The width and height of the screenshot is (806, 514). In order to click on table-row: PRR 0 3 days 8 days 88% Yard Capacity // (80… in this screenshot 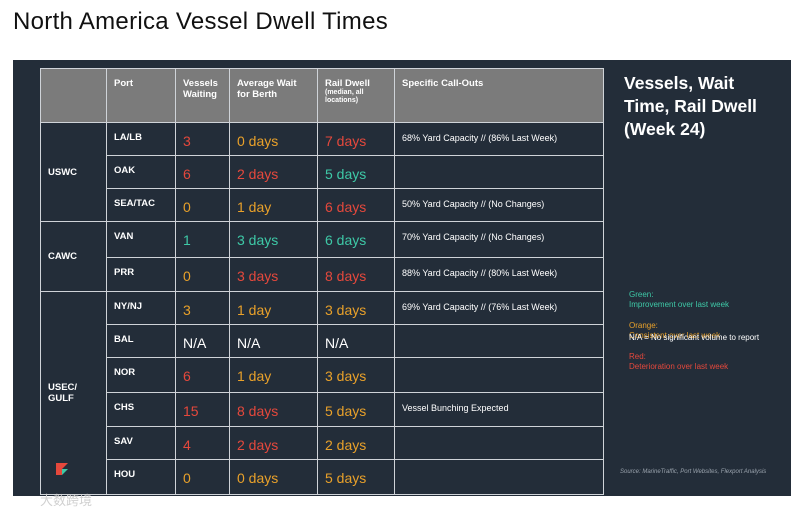, I will do `click(322, 274)`.